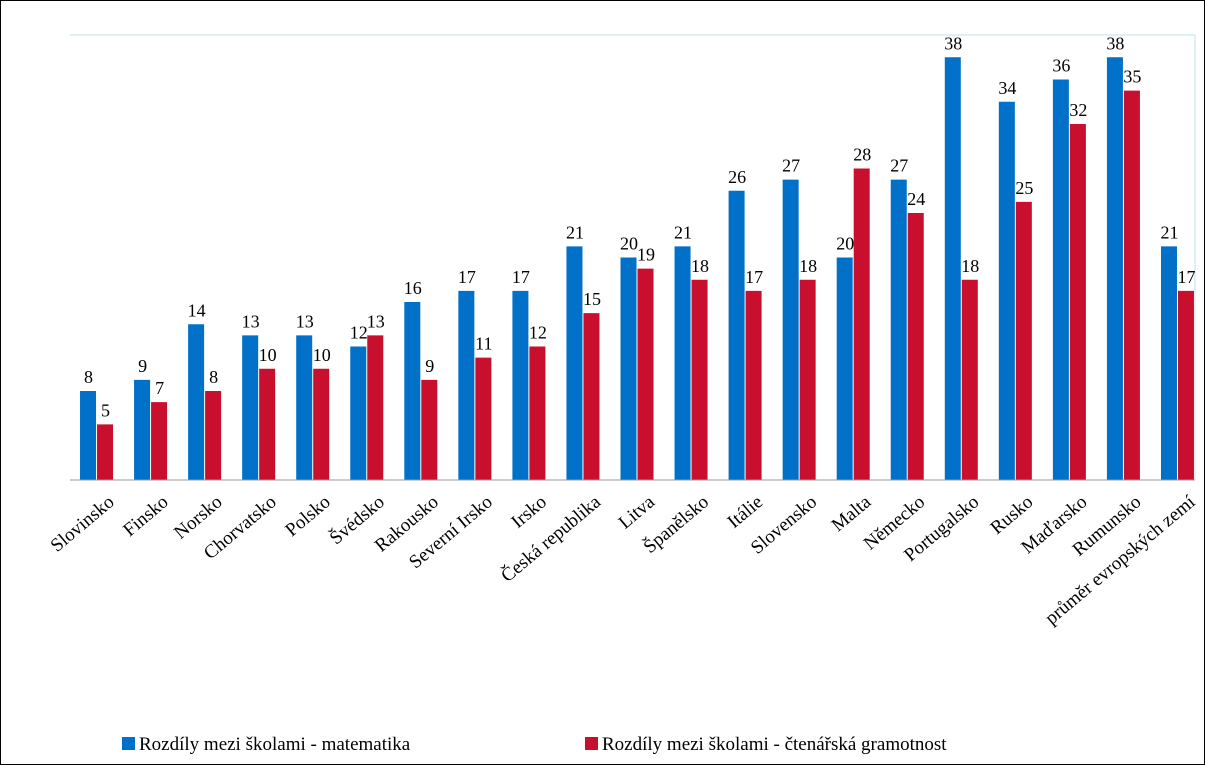 This screenshot has width=1205, height=765. Describe the element at coordinates (413, 288) in the screenshot. I see `data-label: 16` at that location.